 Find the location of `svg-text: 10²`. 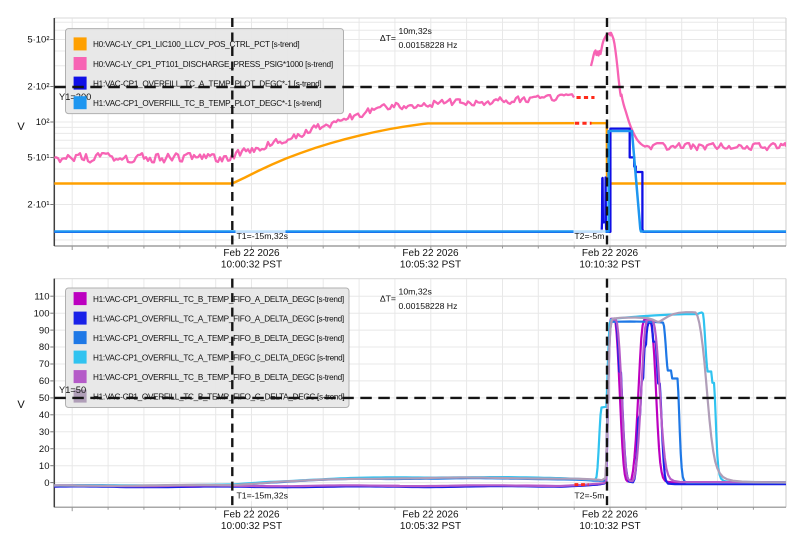

svg-text: 10² is located at coordinates (43, 122).